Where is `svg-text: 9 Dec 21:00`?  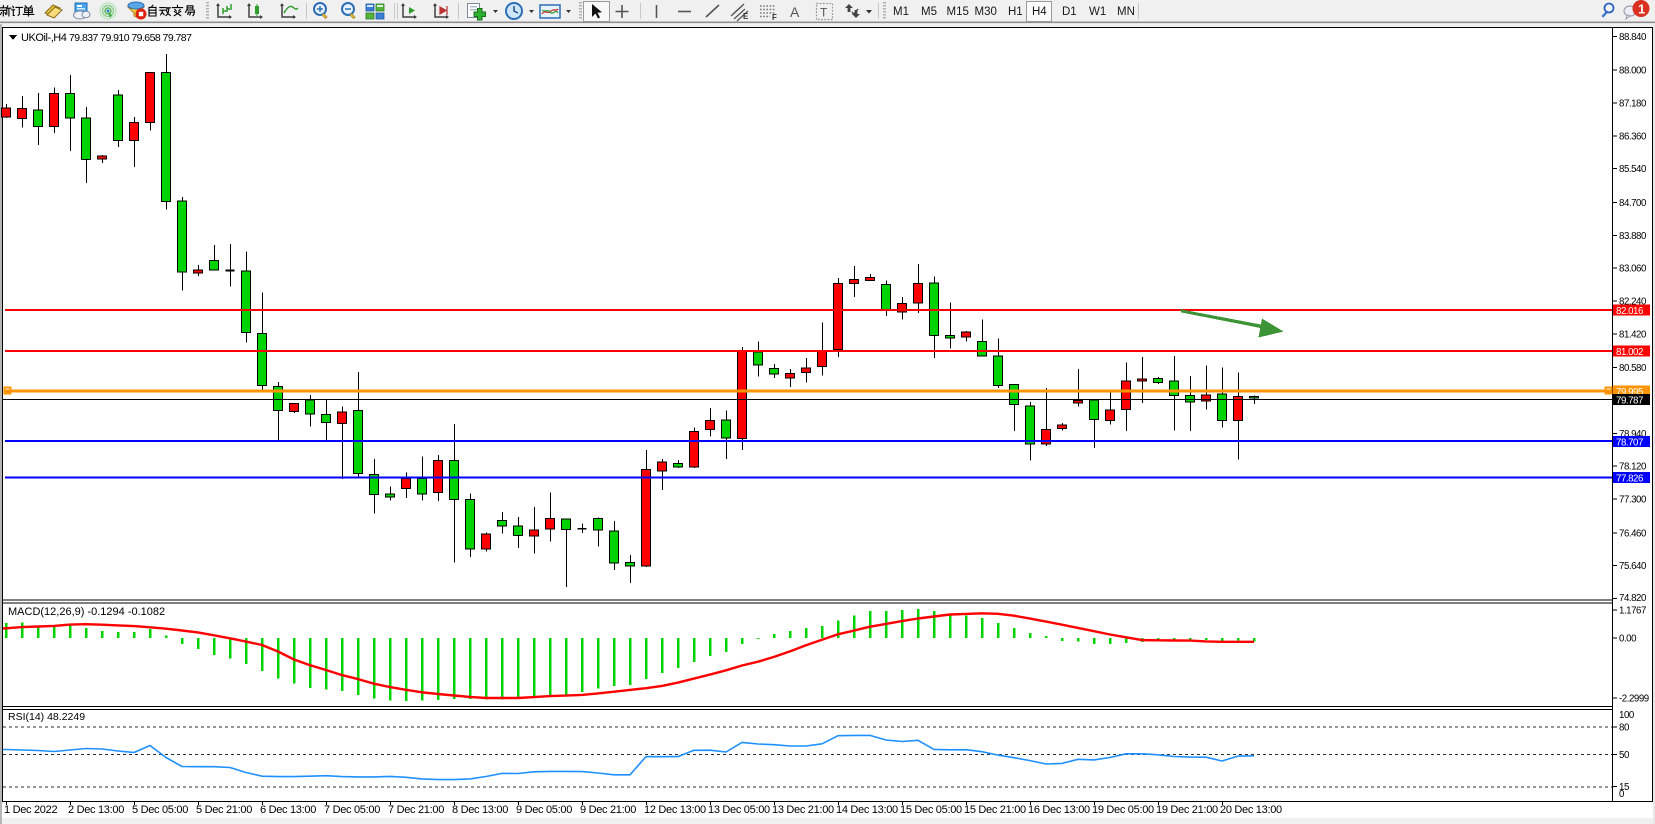 svg-text: 9 Dec 21:00 is located at coordinates (608, 810).